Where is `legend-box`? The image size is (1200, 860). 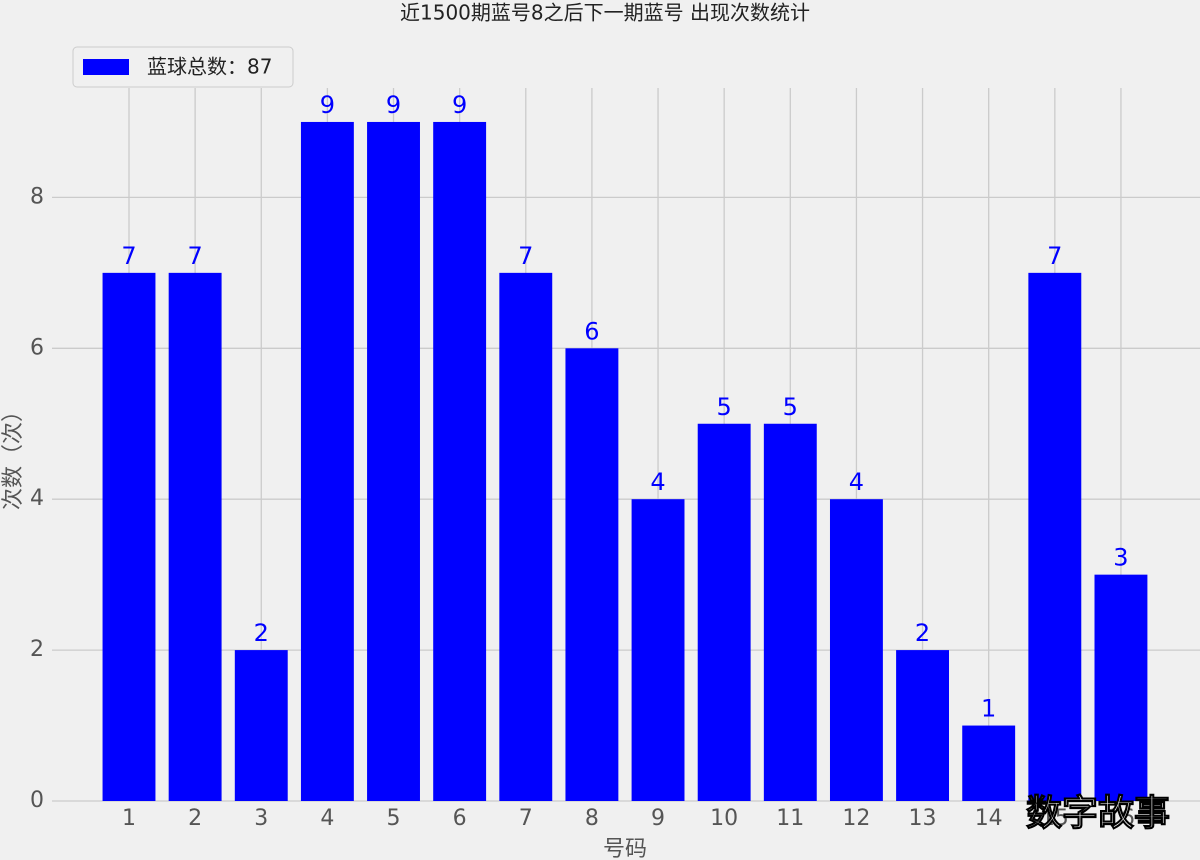
legend-box is located at coordinates (183, 67).